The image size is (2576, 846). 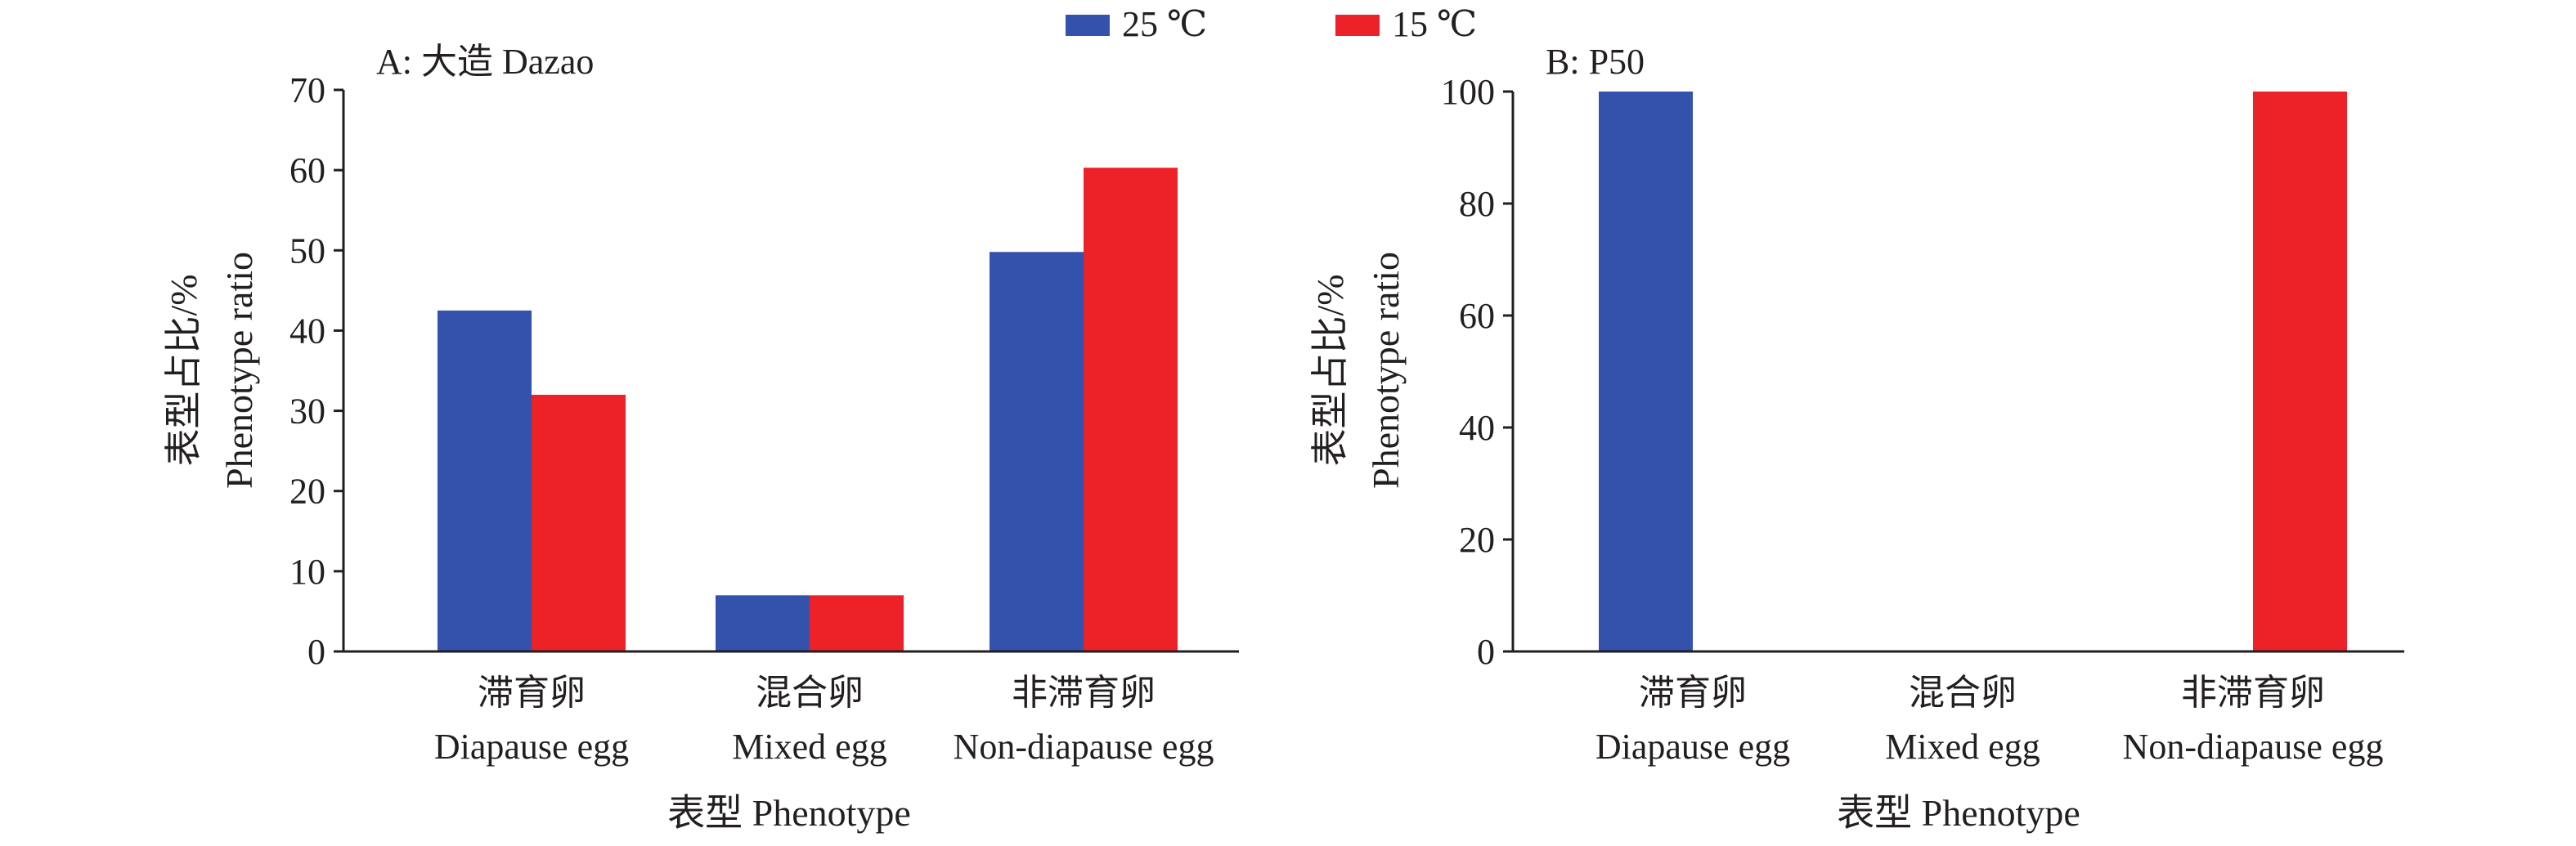 What do you see at coordinates (1084, 693) in the screenshot?
I see `panel-a-category-label-zh: 非滞育卵` at bounding box center [1084, 693].